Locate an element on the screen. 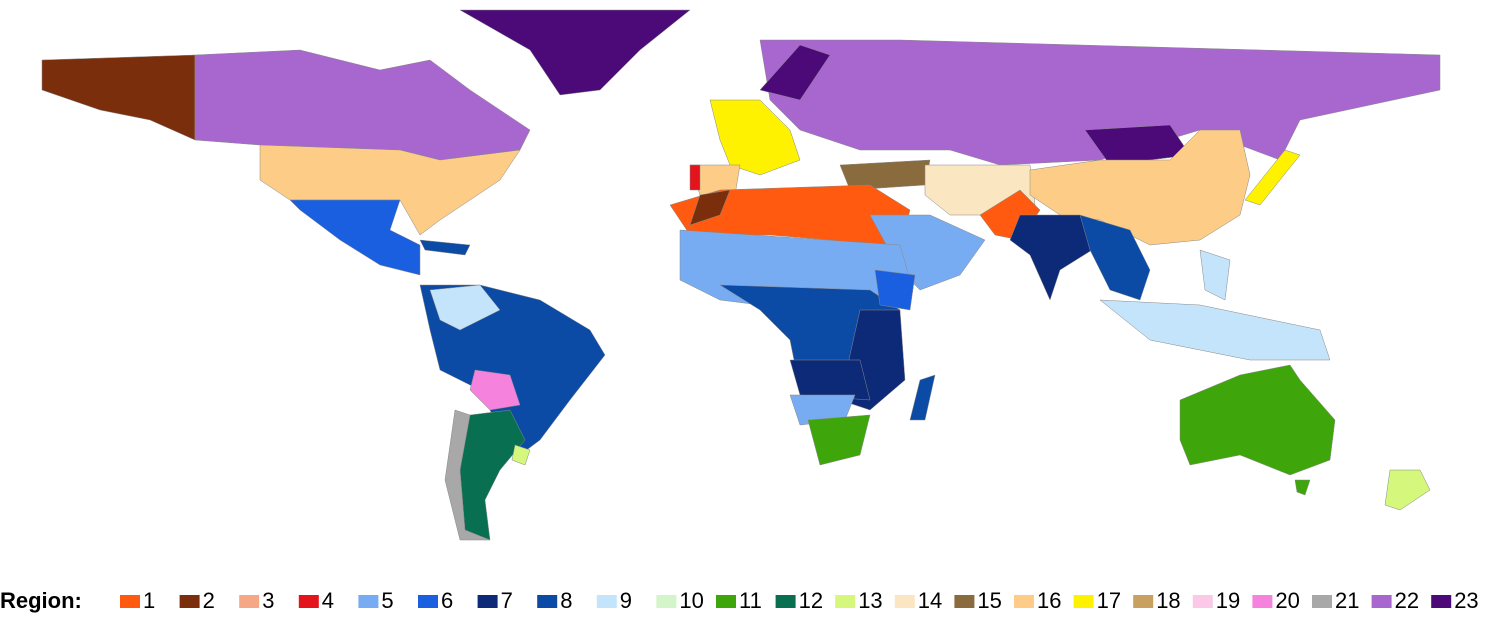 The width and height of the screenshot is (1495, 620). tasmania is located at coordinates (1302, 487).